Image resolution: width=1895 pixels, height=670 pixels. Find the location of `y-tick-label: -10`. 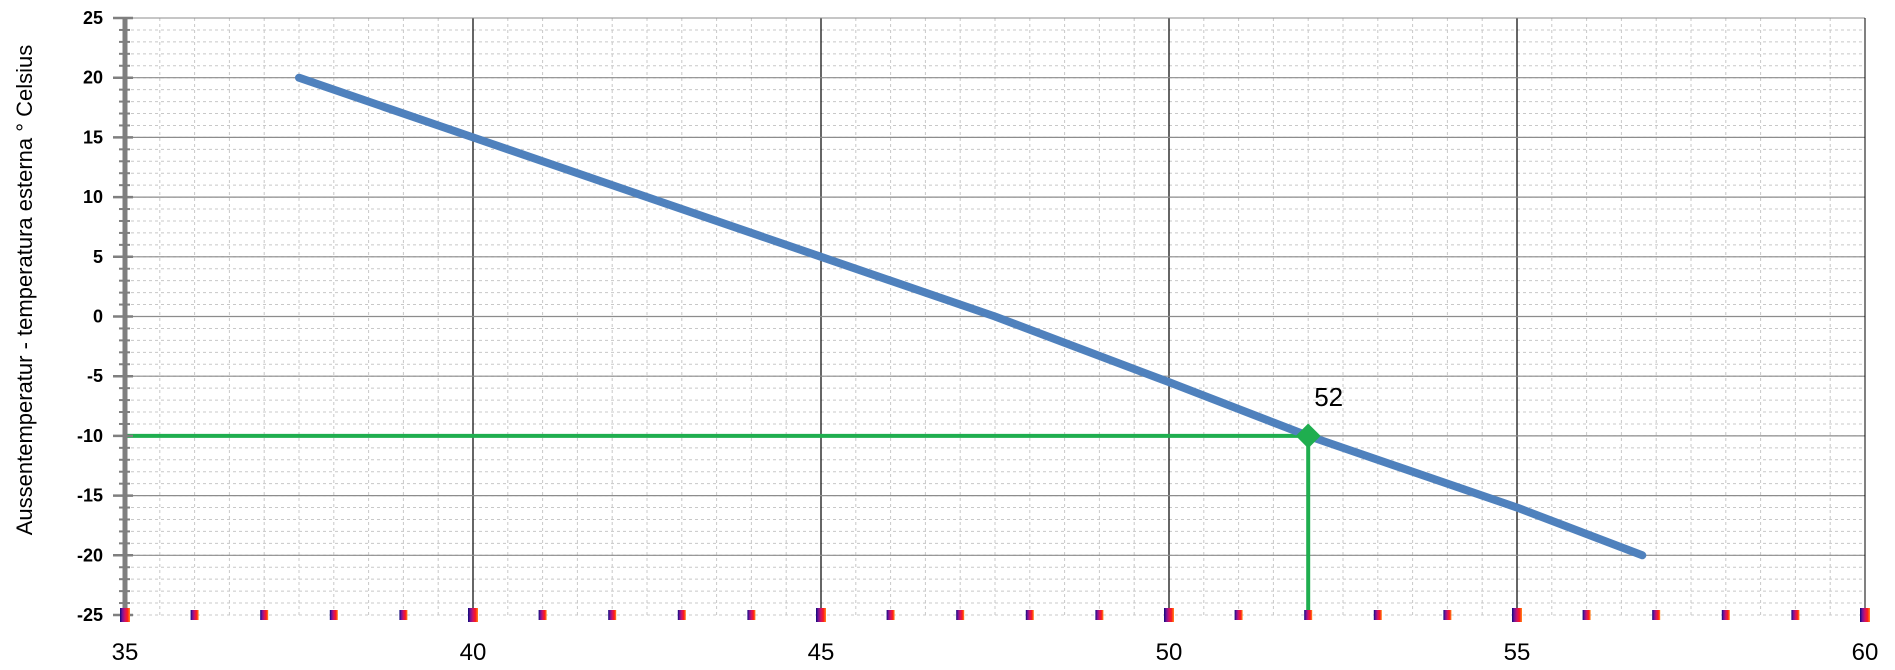

y-tick-label: -10 is located at coordinates (90, 436).